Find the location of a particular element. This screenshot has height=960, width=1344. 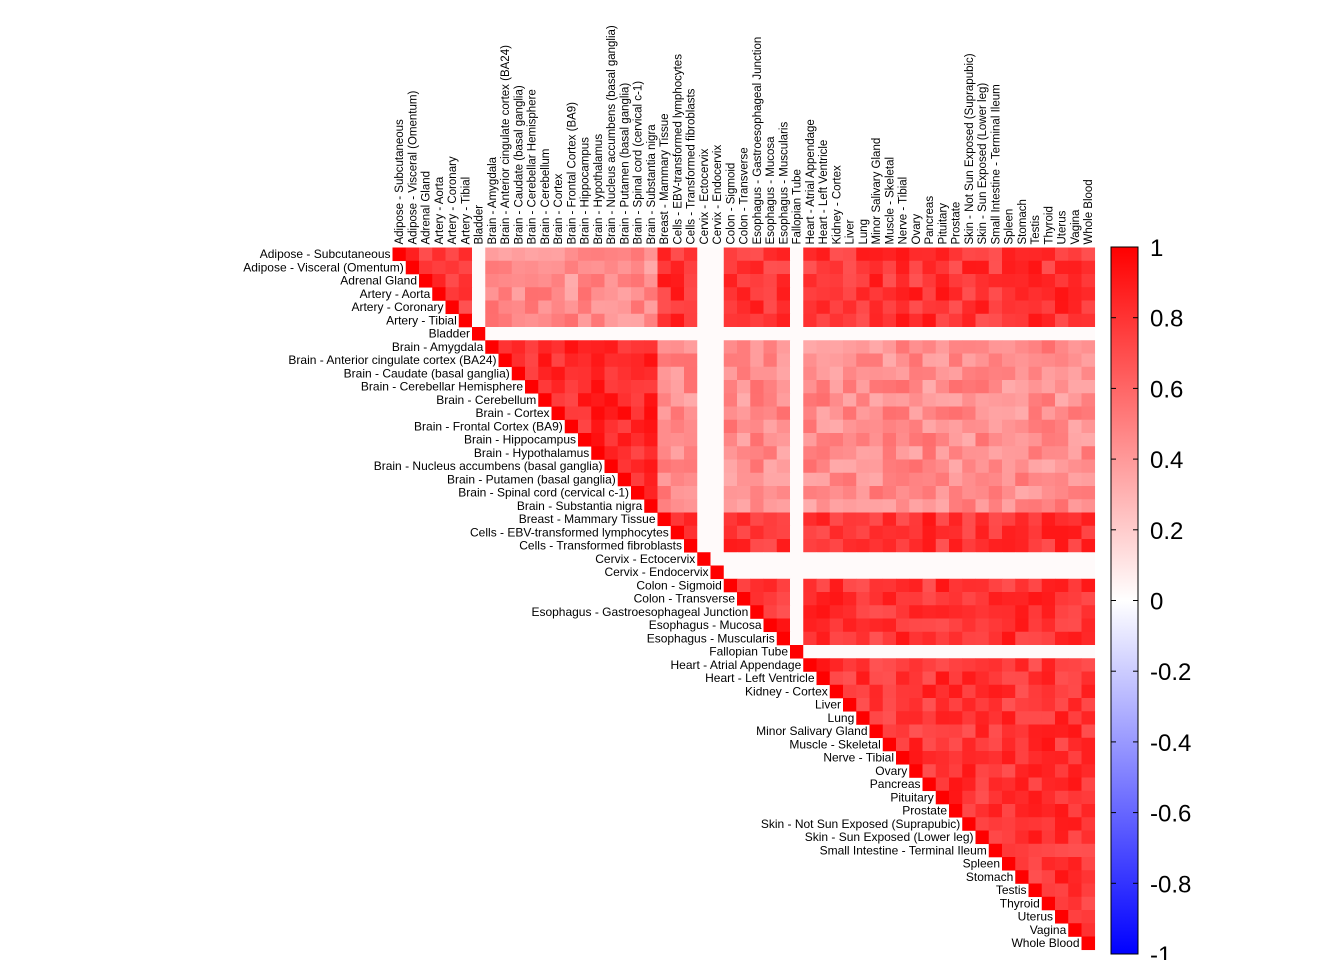

column-label: Skin - Not Sun Exposed (Suprapubic) is located at coordinates (970, 148).